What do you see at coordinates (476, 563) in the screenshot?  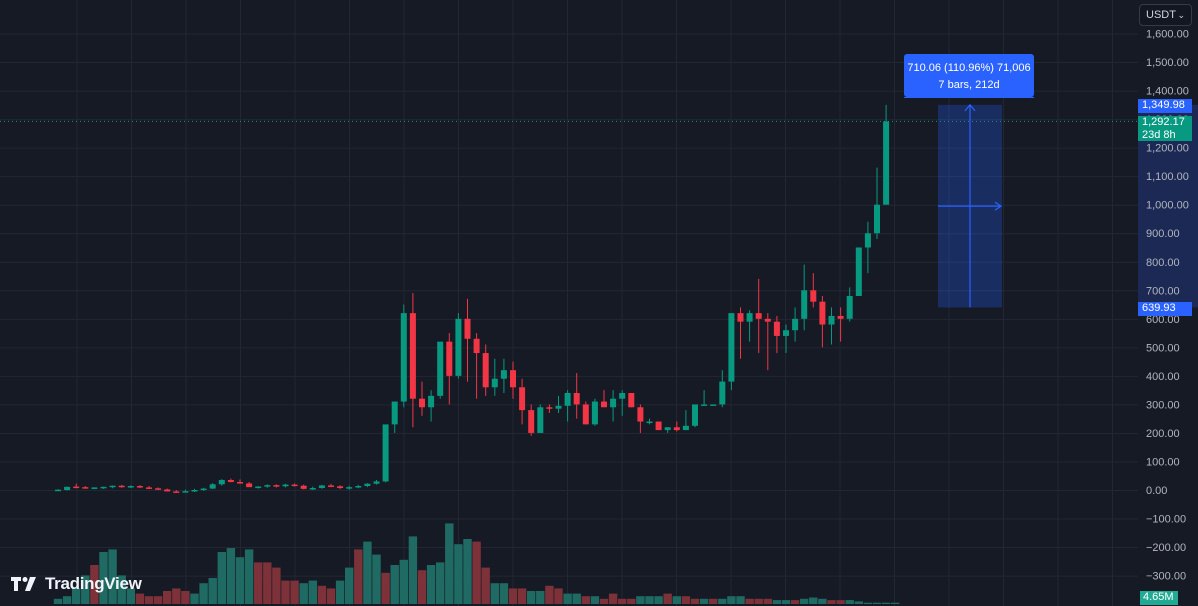 I see `volume-bars` at bounding box center [476, 563].